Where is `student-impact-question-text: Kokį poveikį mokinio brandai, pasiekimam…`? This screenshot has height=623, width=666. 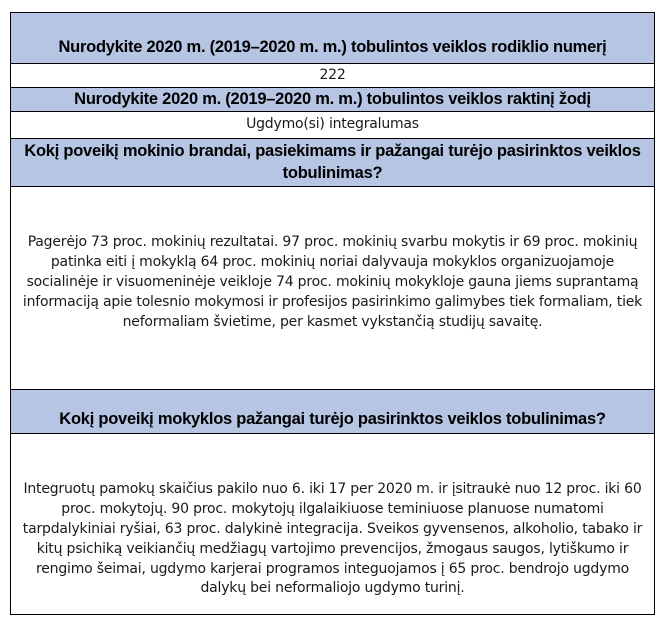 student-impact-question-text: Kokį poveikį mokinio brandai, pasiekimam… is located at coordinates (332, 161).